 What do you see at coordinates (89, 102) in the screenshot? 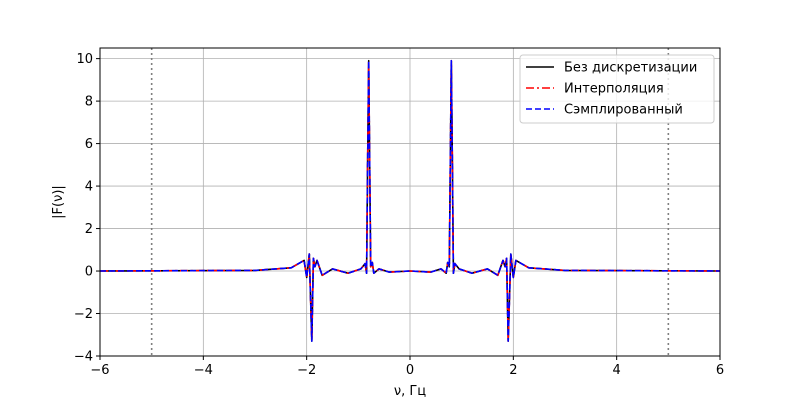
I see `y-tick-label: 8` at bounding box center [89, 102].